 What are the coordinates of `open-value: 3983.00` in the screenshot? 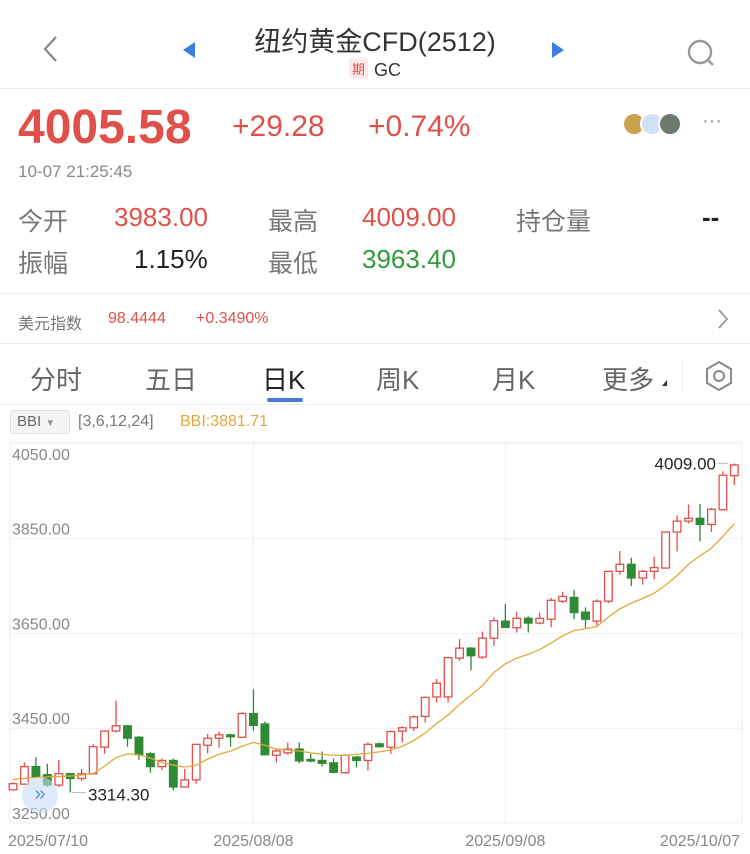 It's located at (161, 217).